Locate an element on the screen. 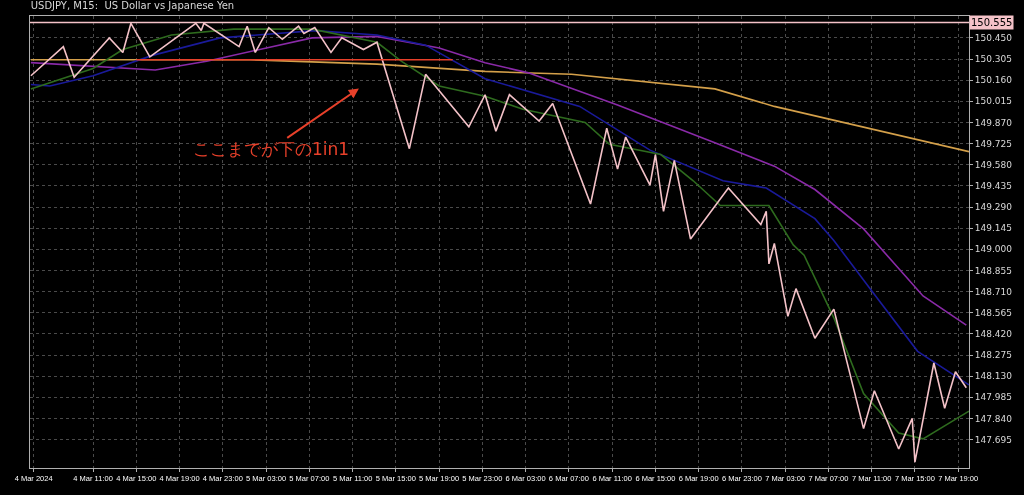  ref-line-label: 150.555 is located at coordinates (992, 22).